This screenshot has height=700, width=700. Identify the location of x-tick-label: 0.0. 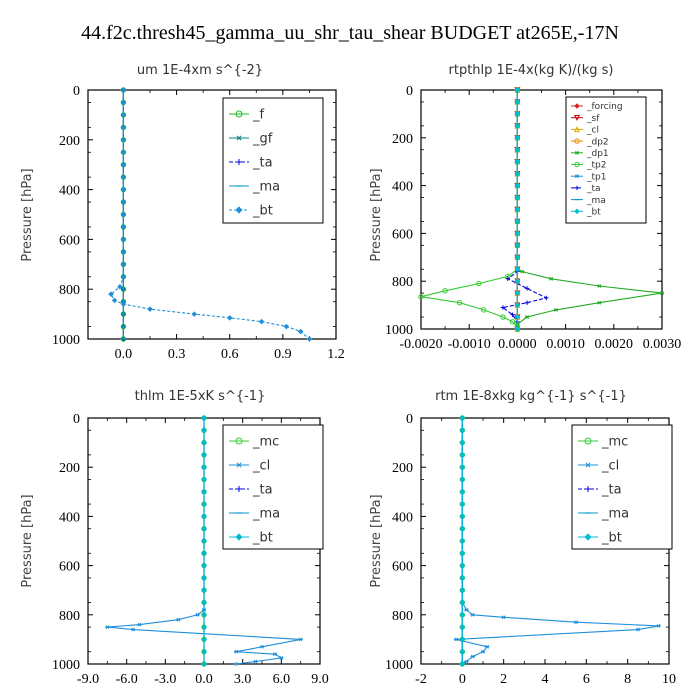
(124, 354).